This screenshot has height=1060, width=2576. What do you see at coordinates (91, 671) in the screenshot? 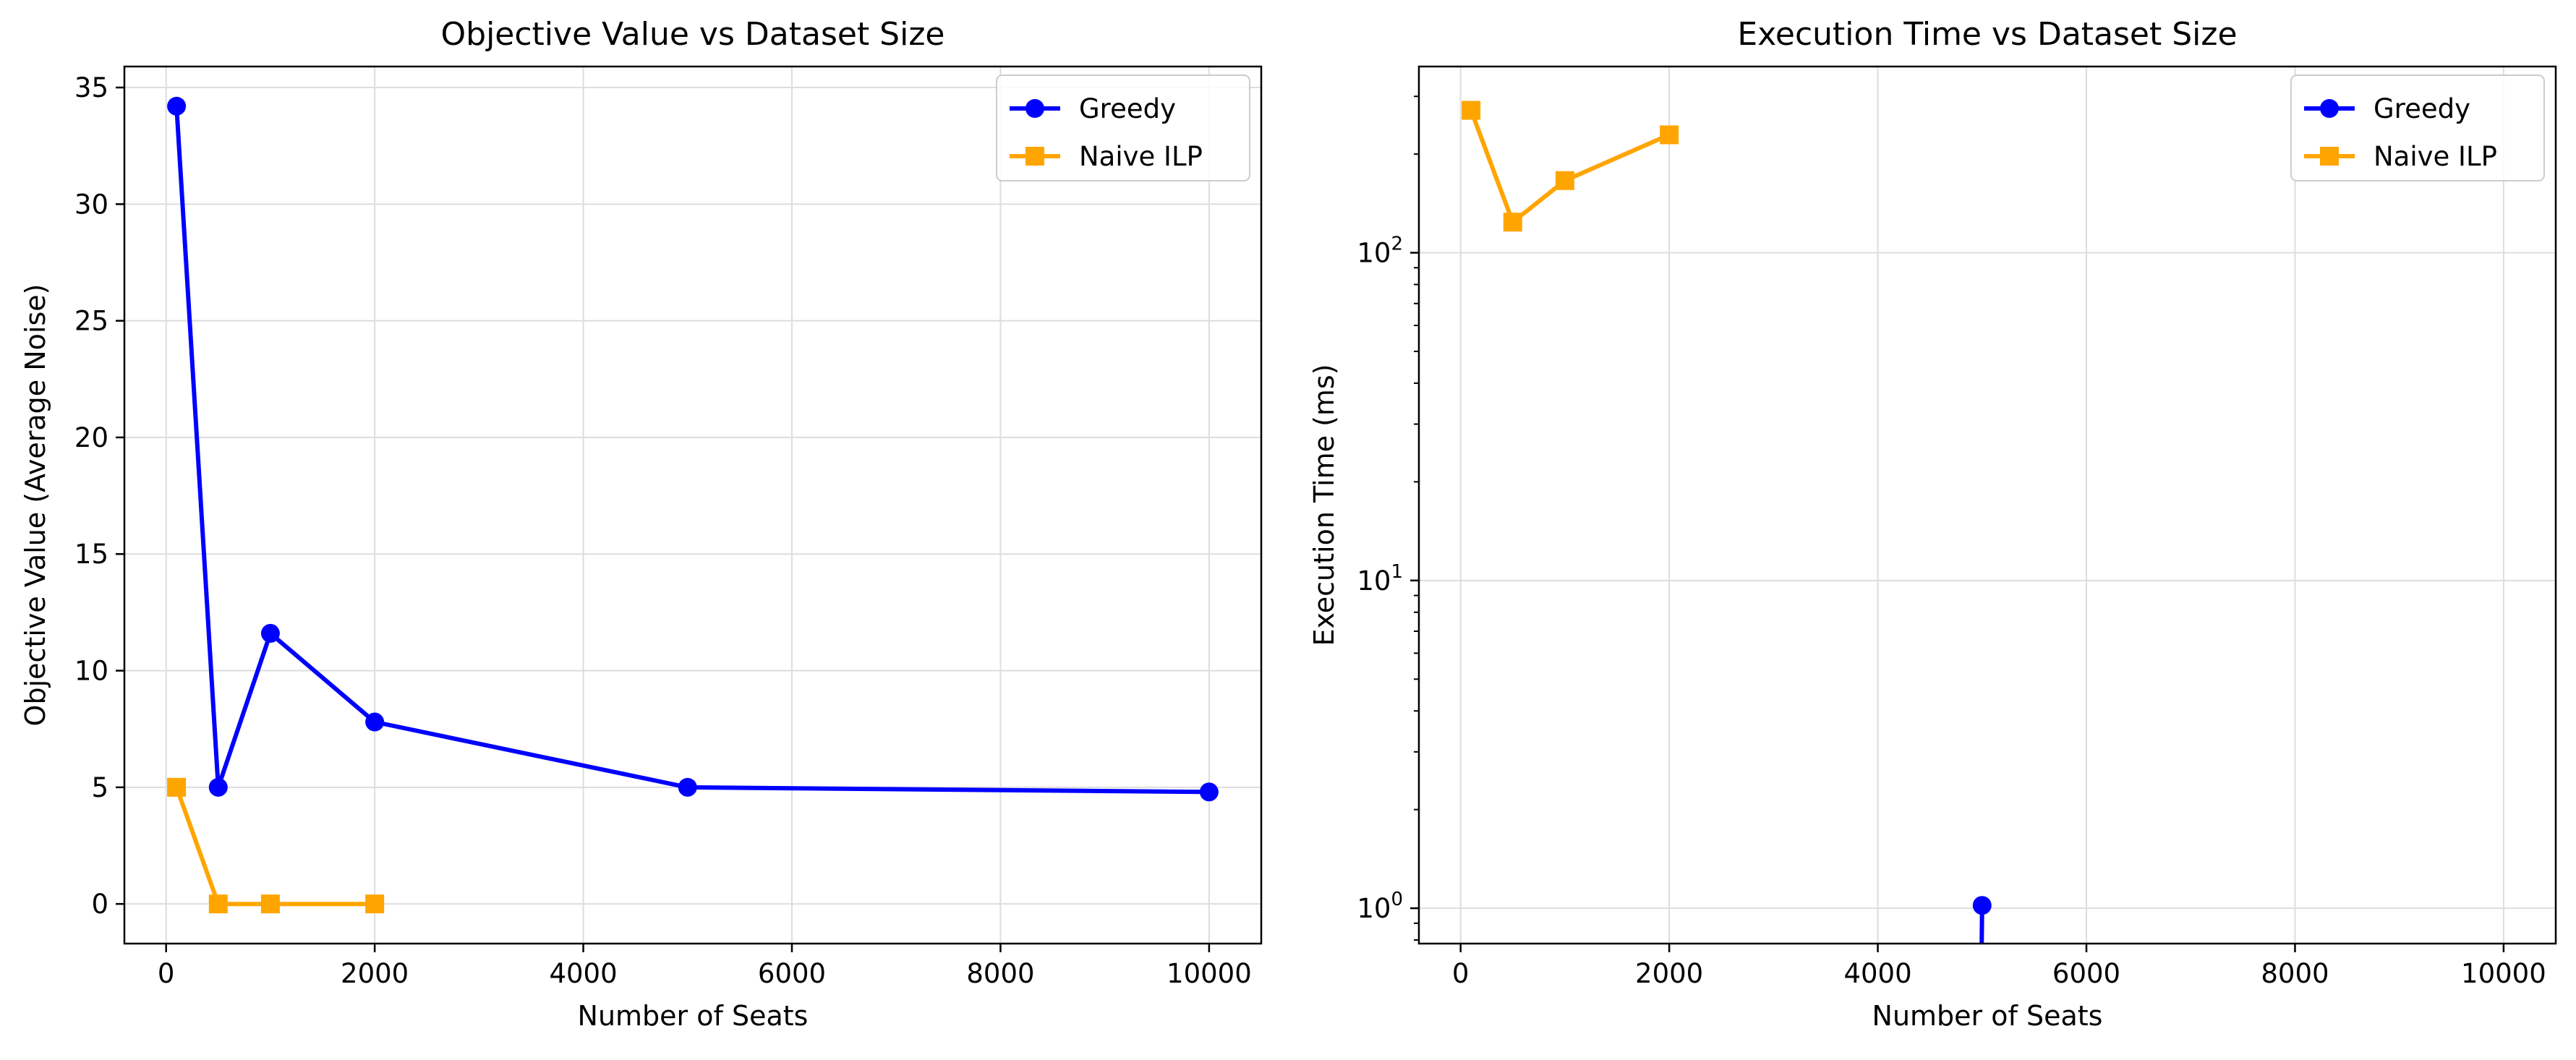
I see `y-tick-label: 10` at bounding box center [91, 671].